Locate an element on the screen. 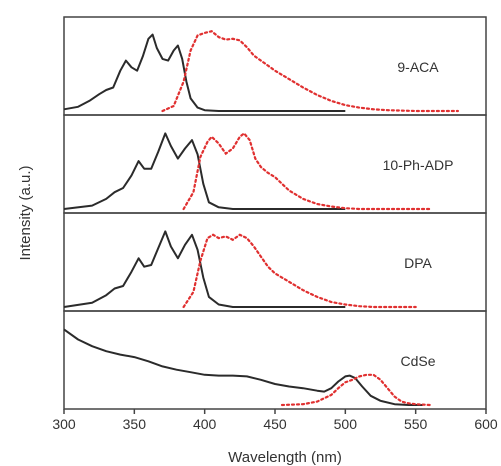  x-tick-label-350: 350 is located at coordinates (135, 424).